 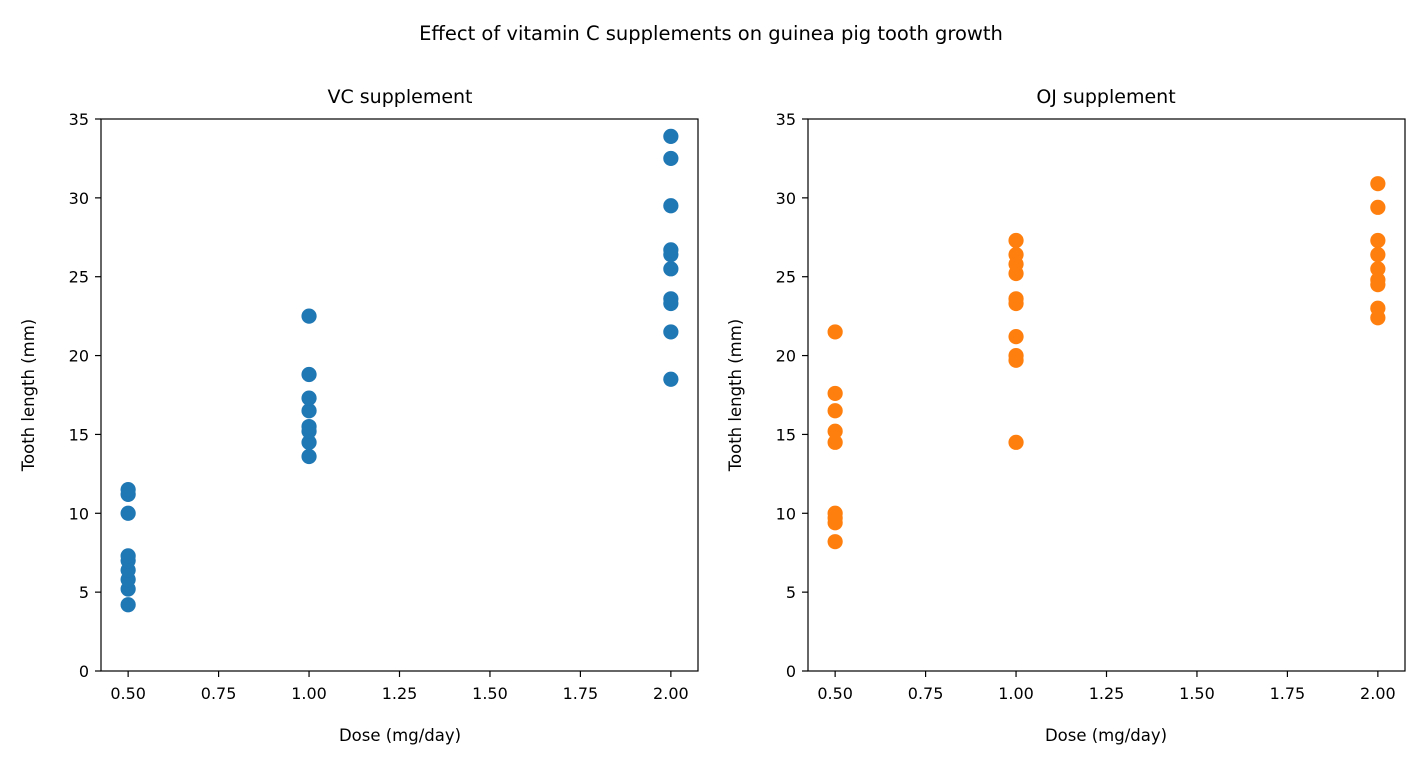 I want to click on vc-x-axis-label: Dose (mg/day), so click(x=400, y=735).